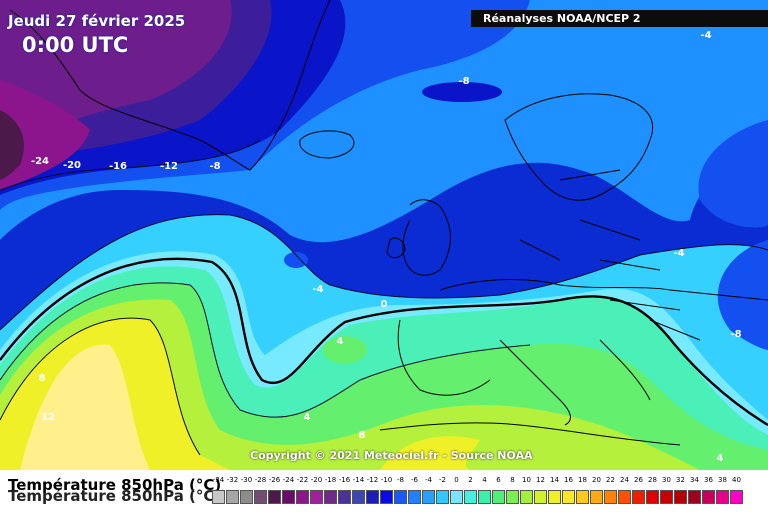 The width and height of the screenshot is (768, 512). I want to click on scale-tick-label: -14, so click(358, 480).